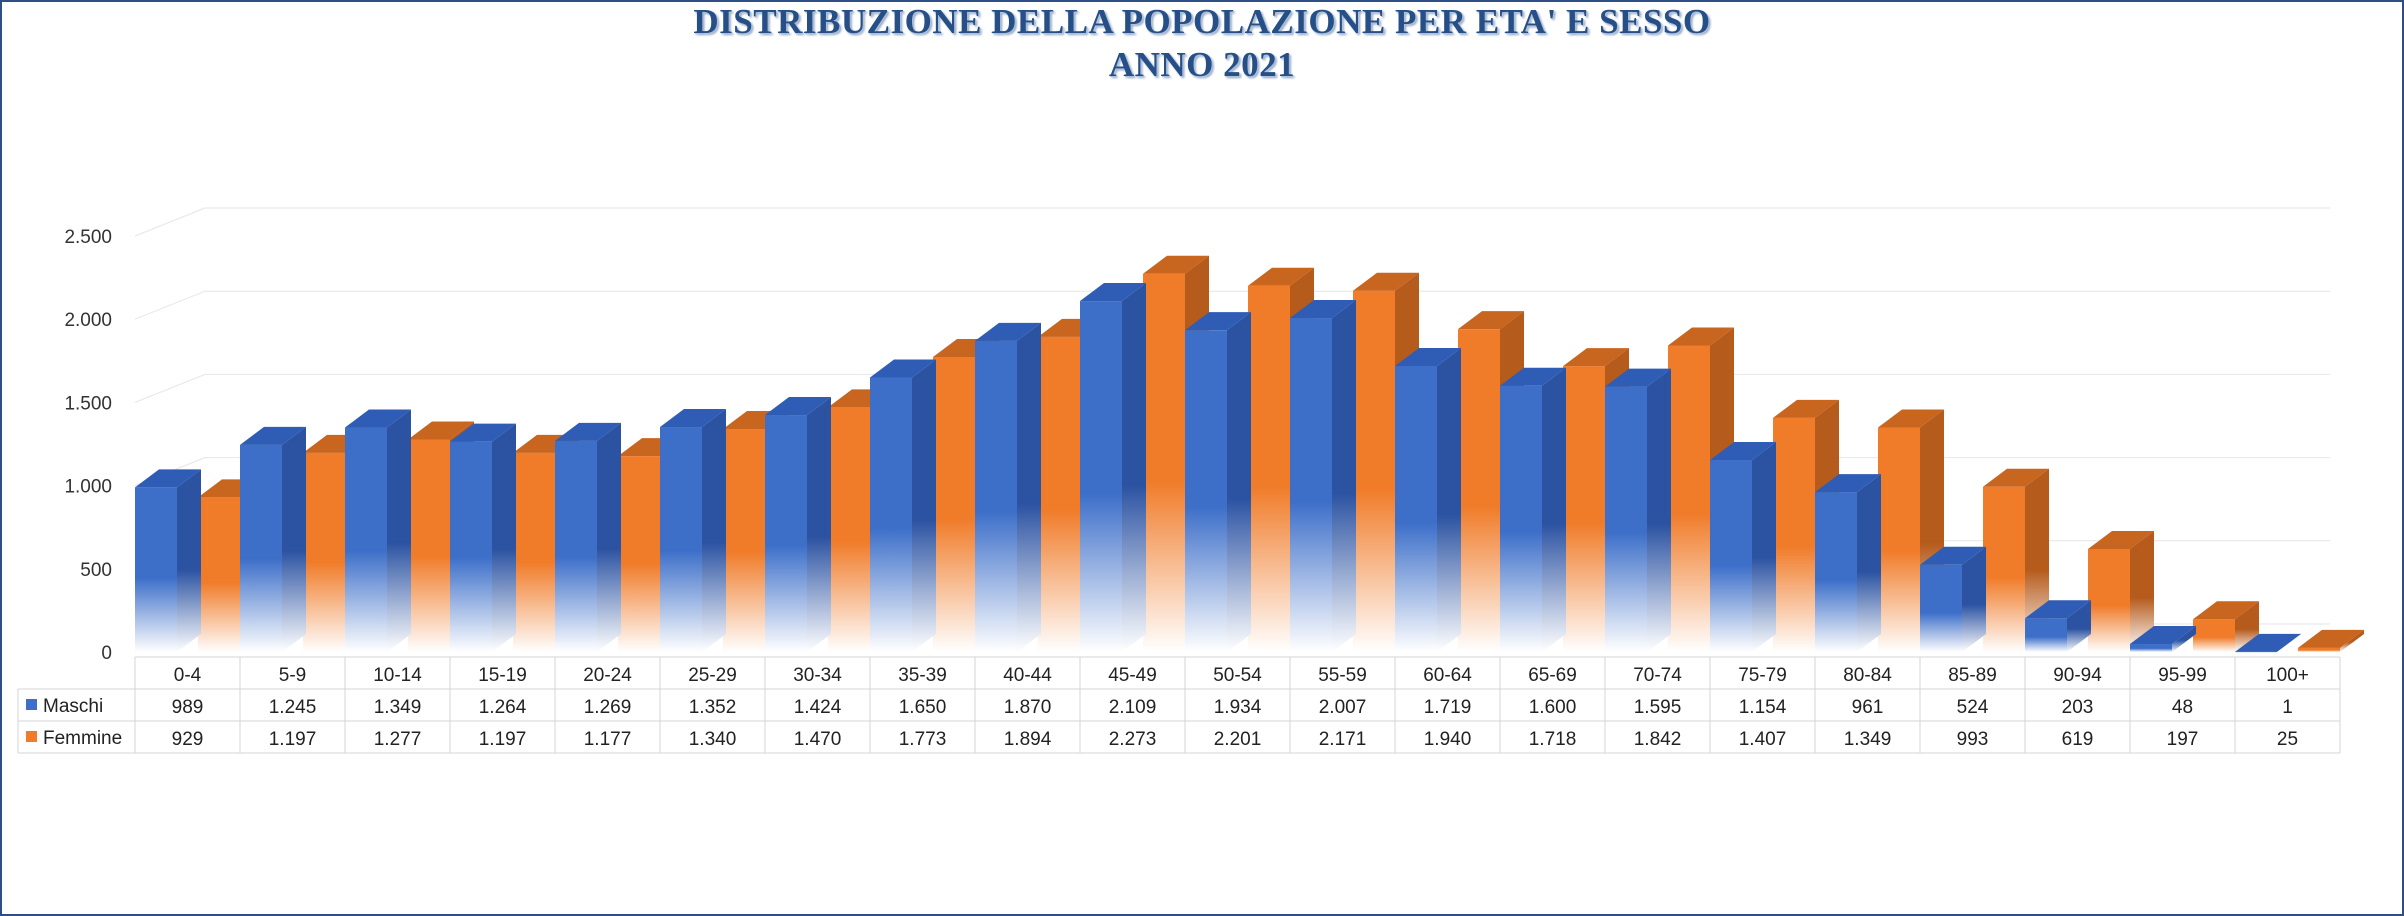  I want to click on legend-swatch-maschi, so click(31, 704).